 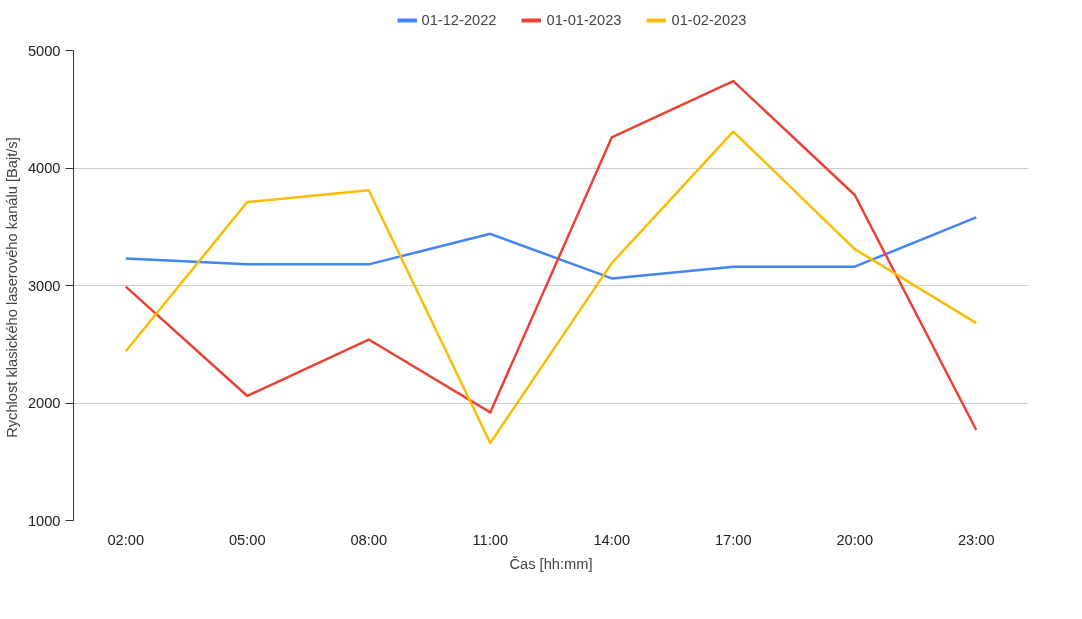 I want to click on y-tick-label: 1000, so click(x=44, y=520).